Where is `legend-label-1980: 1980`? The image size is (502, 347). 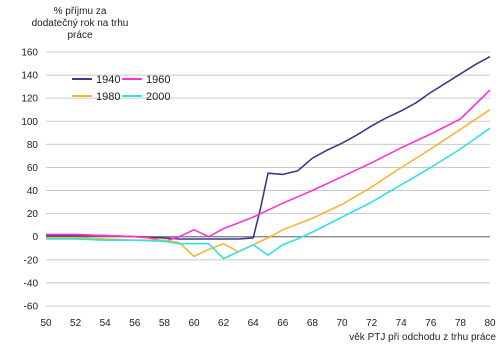
legend-label-1980: 1980 is located at coordinates (108, 97).